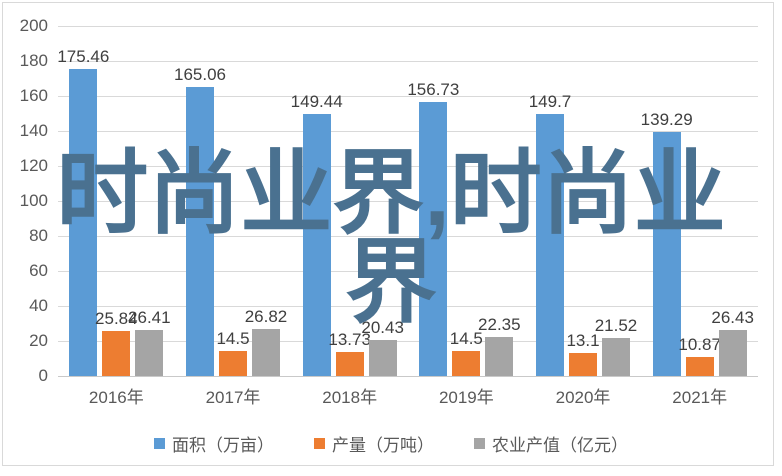 The image size is (782, 476). Describe the element at coordinates (560, 445) in the screenshot. I see `legend-label: 农业产值（亿元）` at that location.